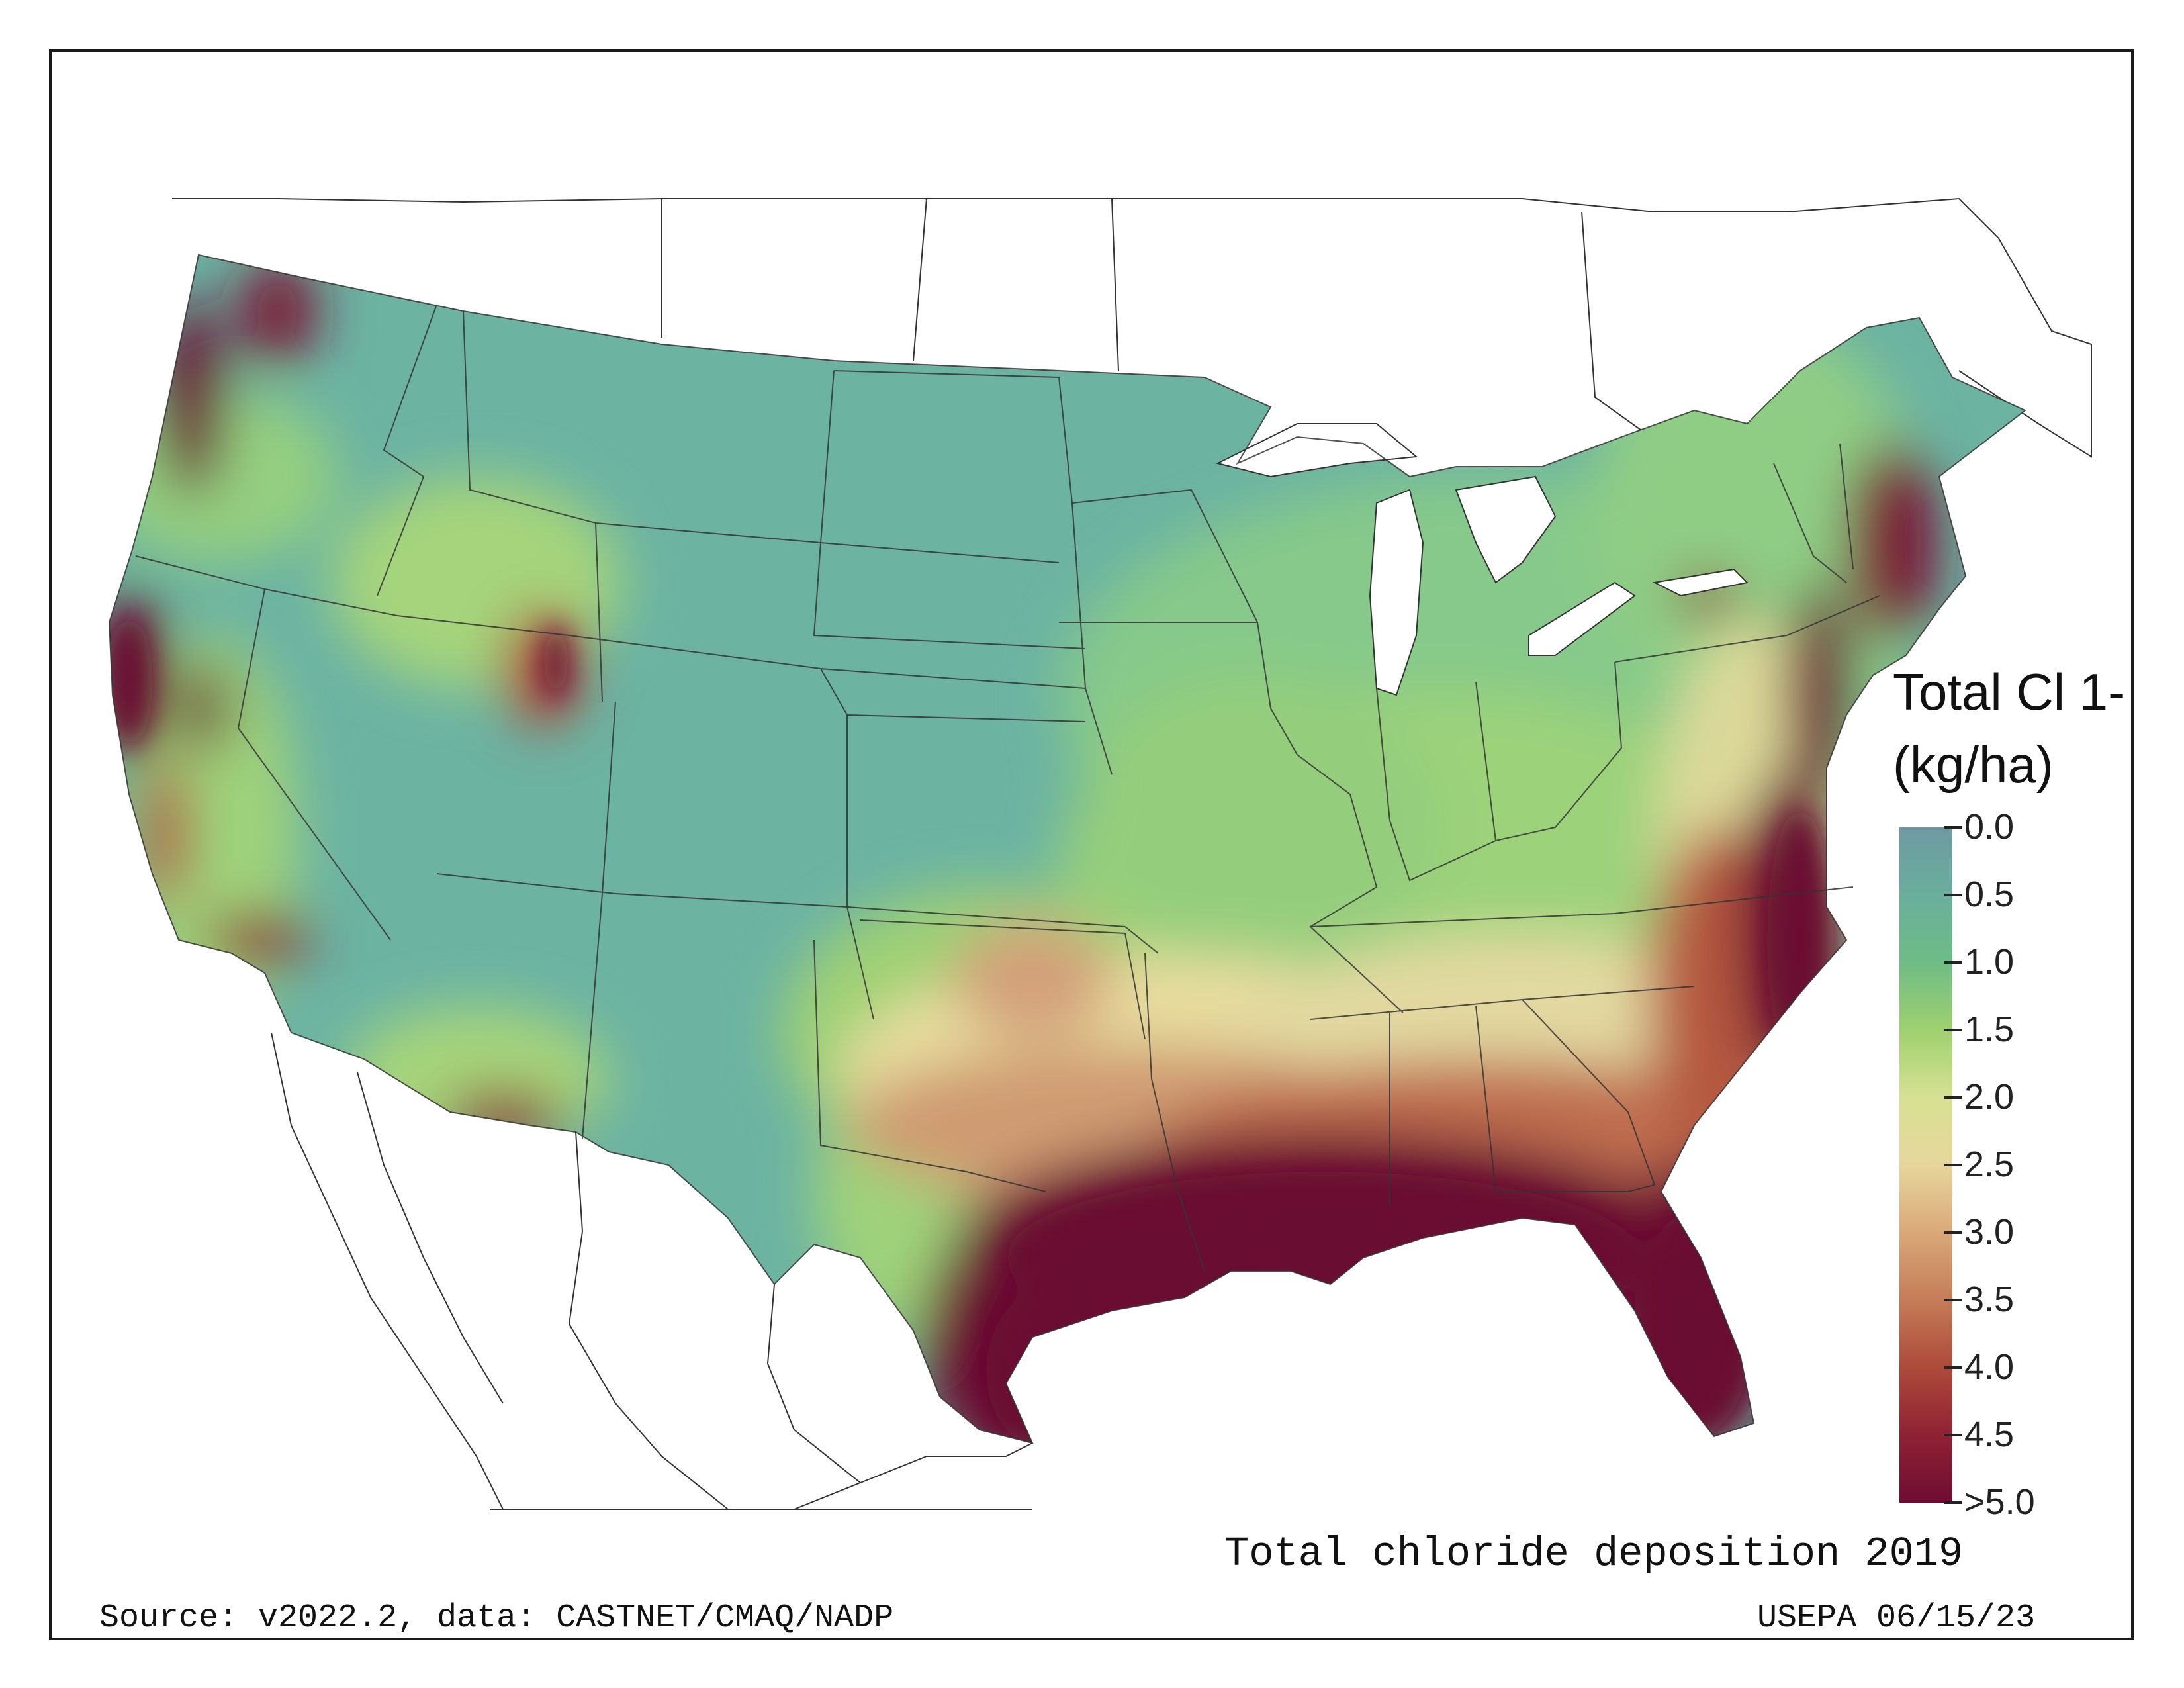 The image size is (2184, 1688). Describe the element at coordinates (1132, 327) in the screenshot. I see `canada-outline` at that location.